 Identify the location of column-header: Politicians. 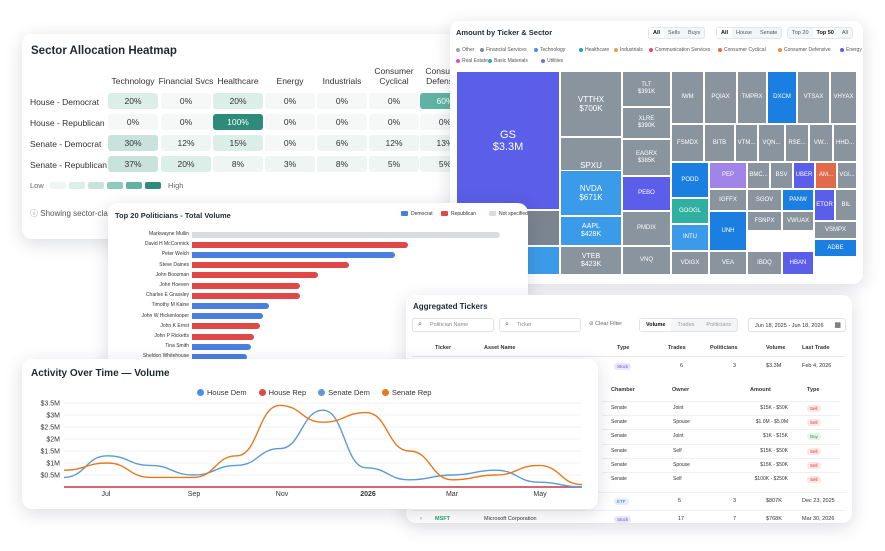
(724, 348).